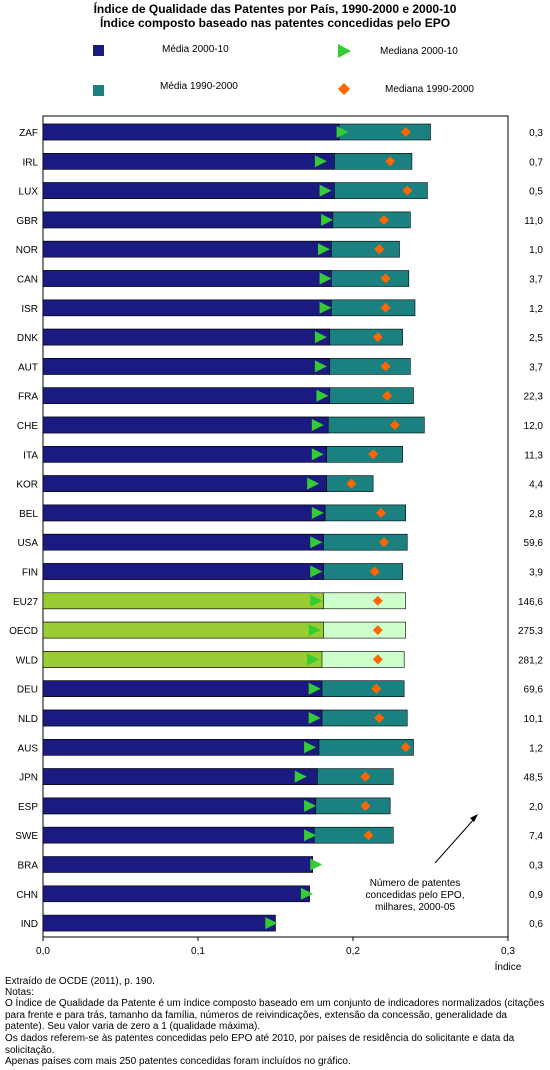 Image resolution: width=550 pixels, height=1070 pixels. I want to click on category-label: LUX, so click(29, 192).